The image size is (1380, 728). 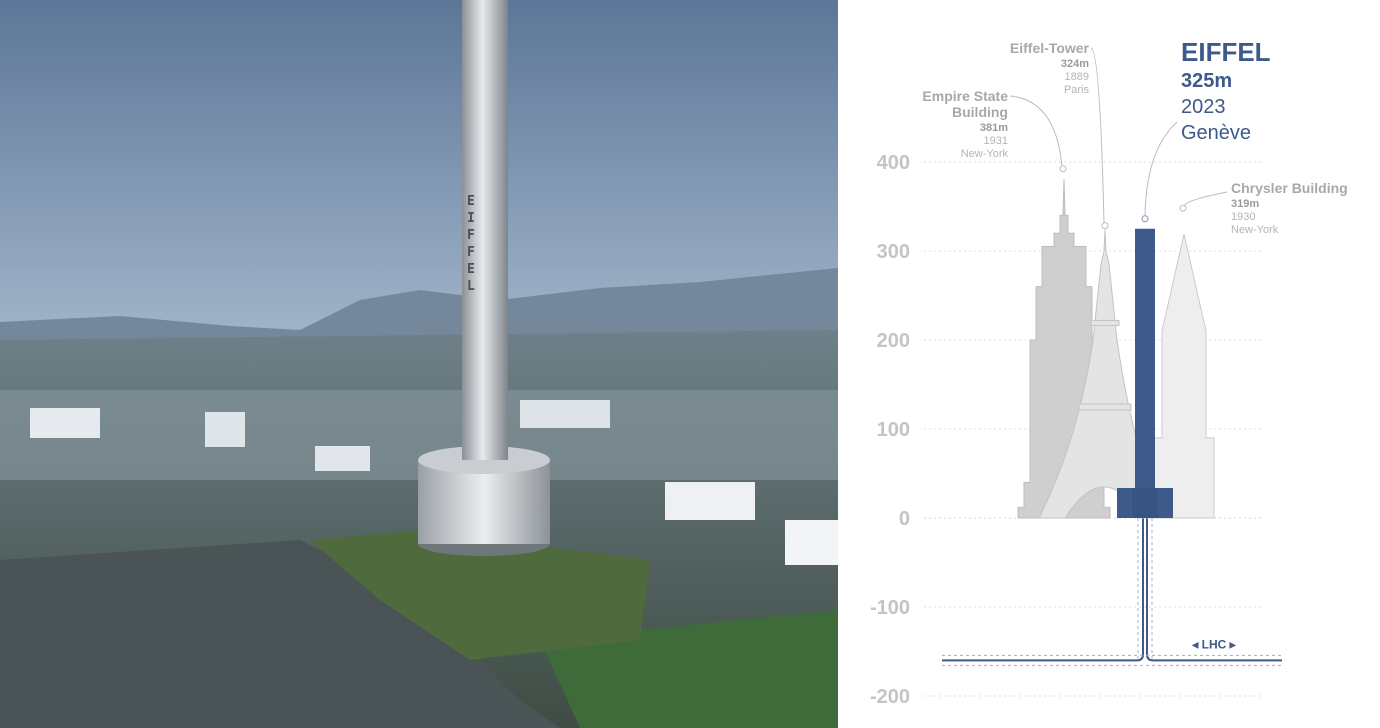 What do you see at coordinates (1145, 373) in the screenshot?
I see `bar-eiffel-geneve` at bounding box center [1145, 373].